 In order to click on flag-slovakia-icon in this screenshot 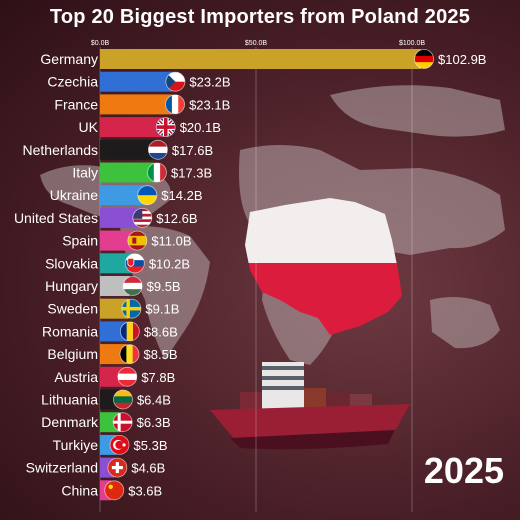, I will do `click(134, 263)`.